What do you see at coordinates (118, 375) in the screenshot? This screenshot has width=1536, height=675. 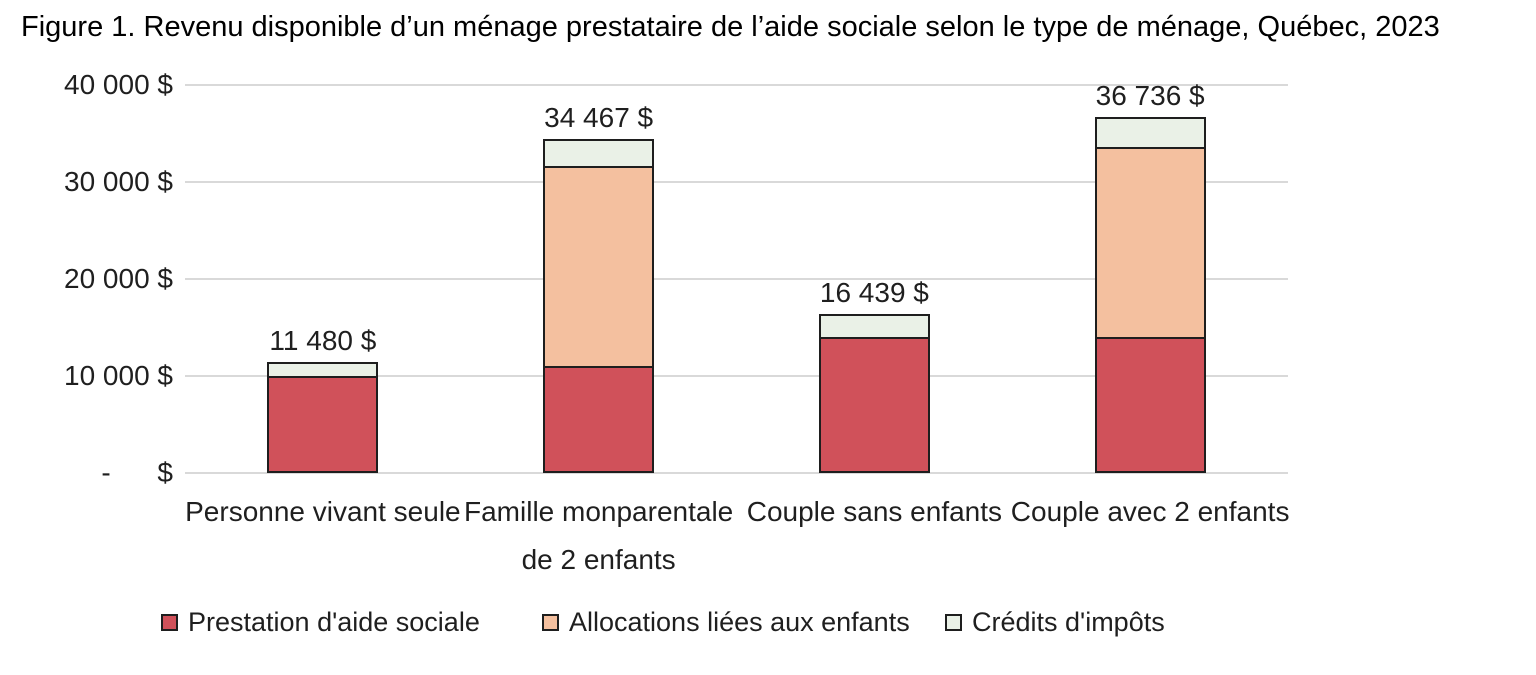 I see `y-axis-tick-label: 10 000 $` at bounding box center [118, 375].